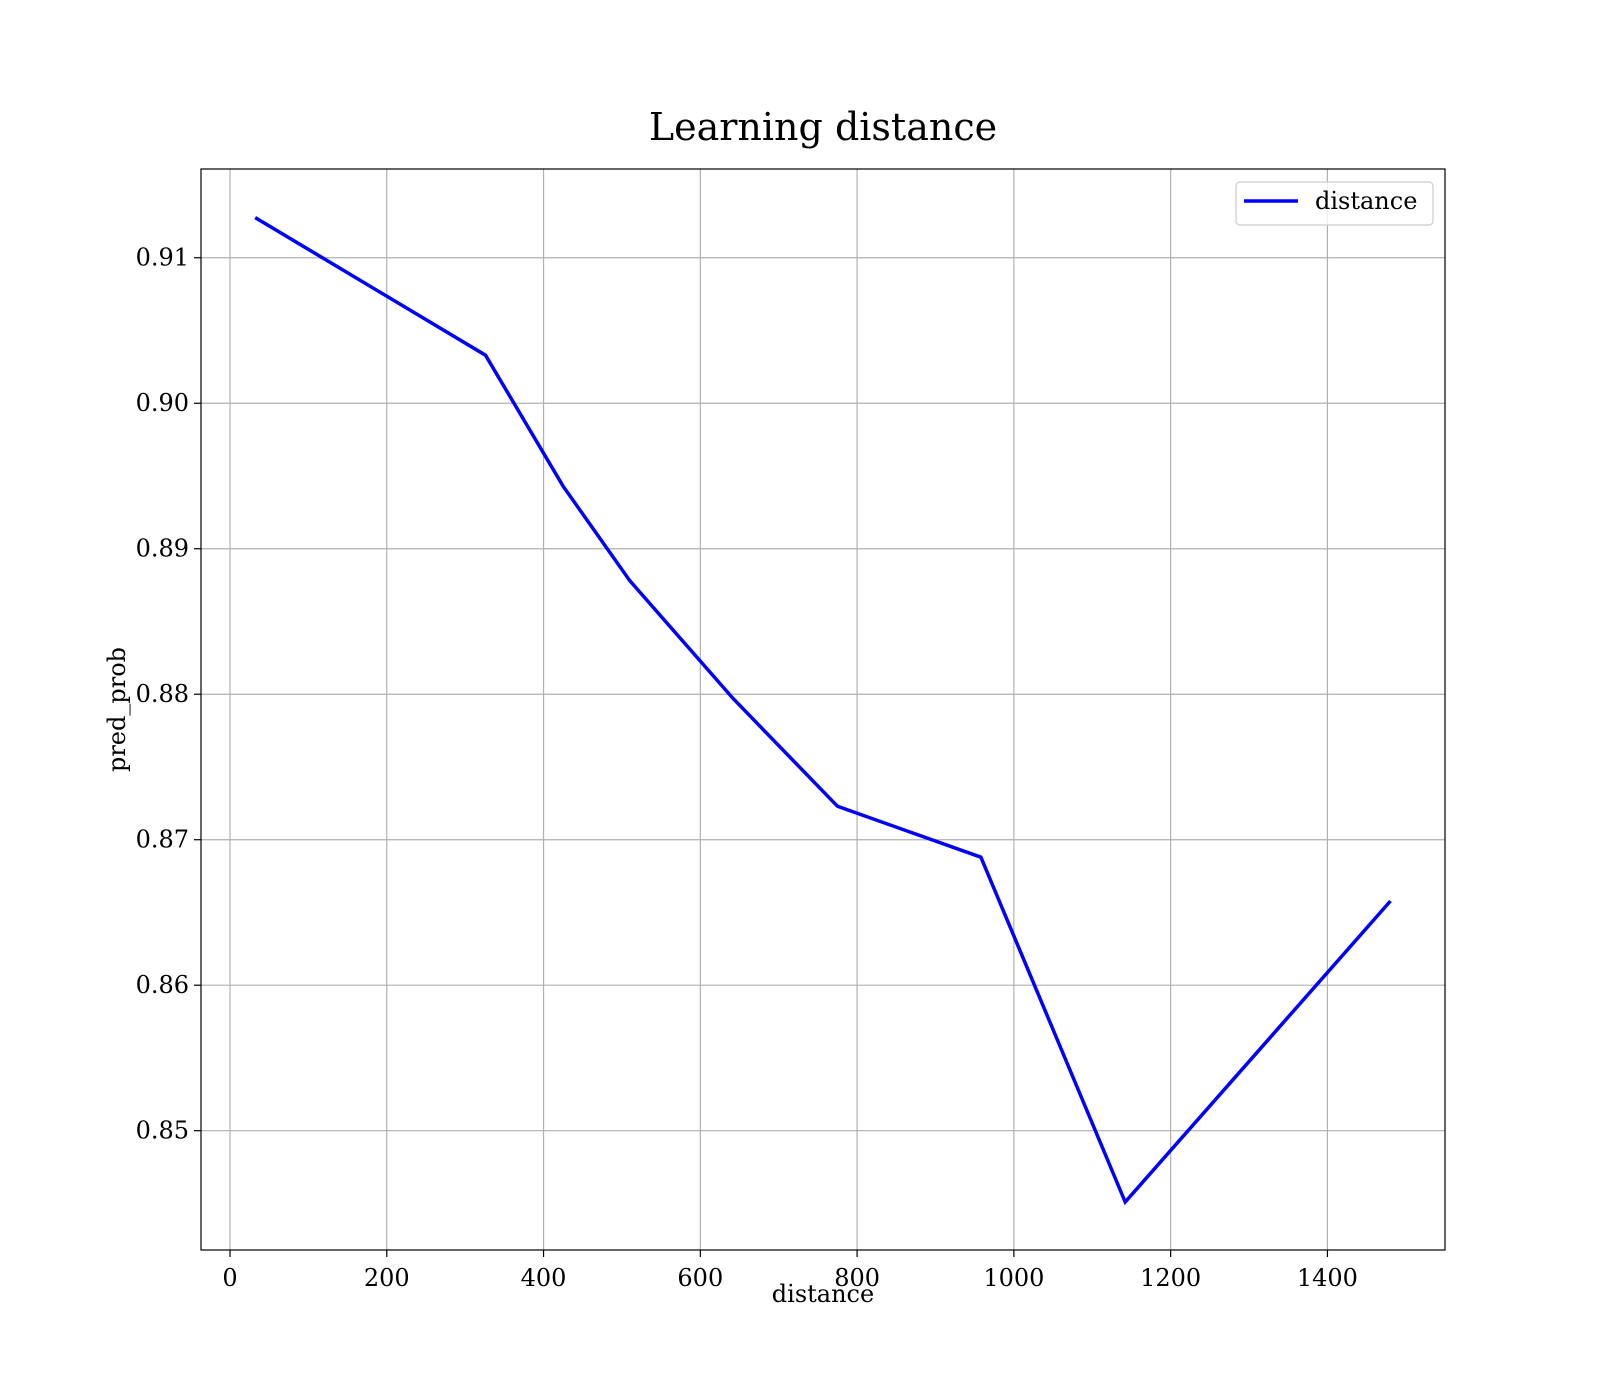 This screenshot has width=1600, height=1400. Describe the element at coordinates (117, 709) in the screenshot. I see `y-axis-label: pred_prob` at that location.